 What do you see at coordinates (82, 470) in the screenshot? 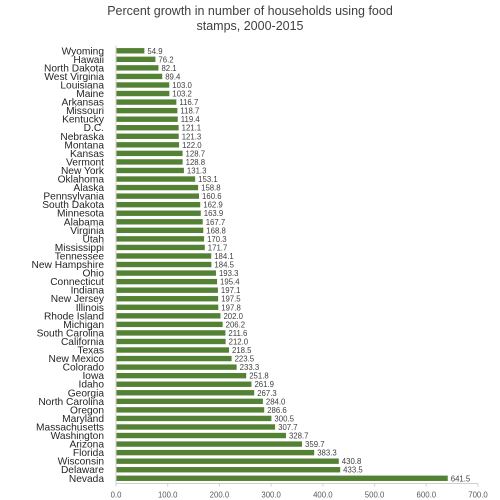
I see `category-label: Delaware` at bounding box center [82, 470].